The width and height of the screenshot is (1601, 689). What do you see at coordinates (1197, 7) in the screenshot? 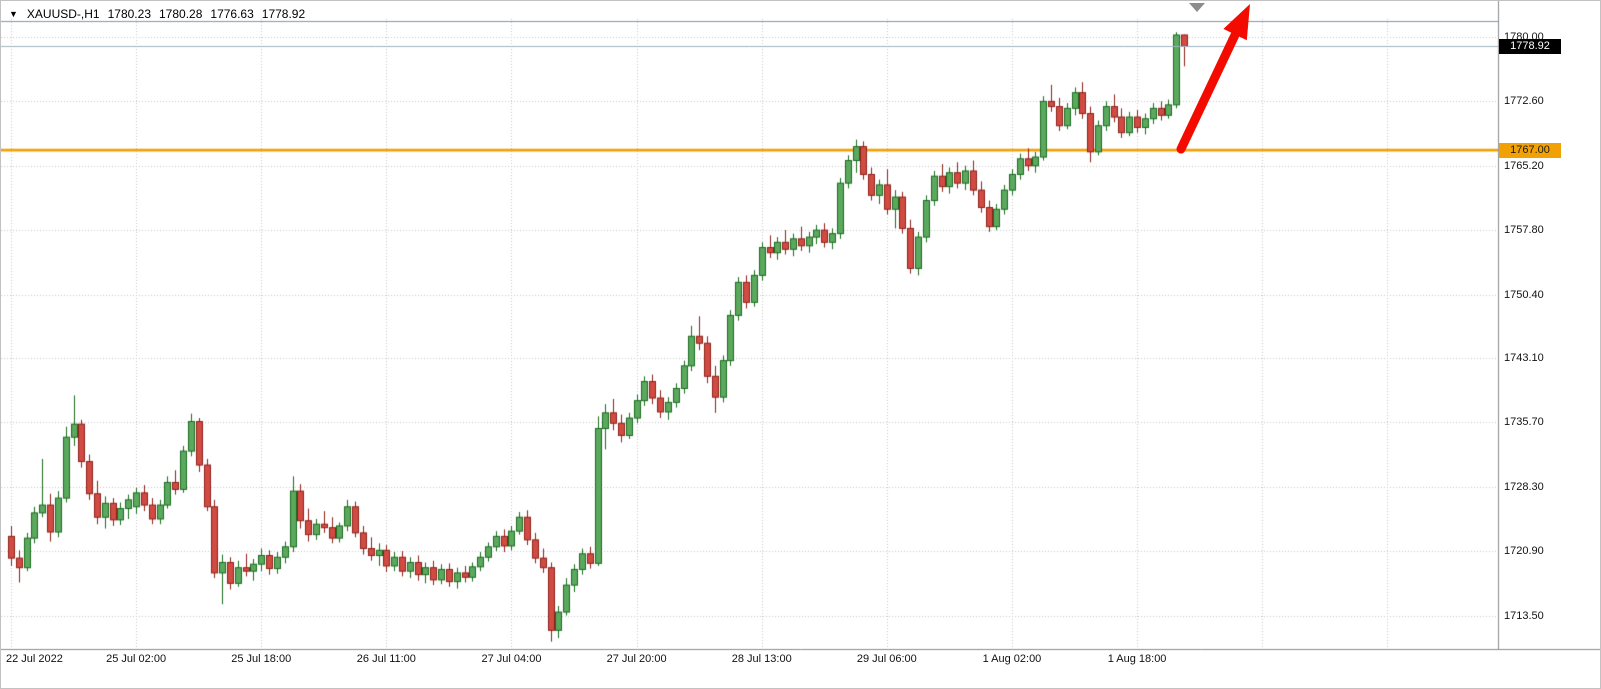
I see `chart-shift-icon` at bounding box center [1197, 7].